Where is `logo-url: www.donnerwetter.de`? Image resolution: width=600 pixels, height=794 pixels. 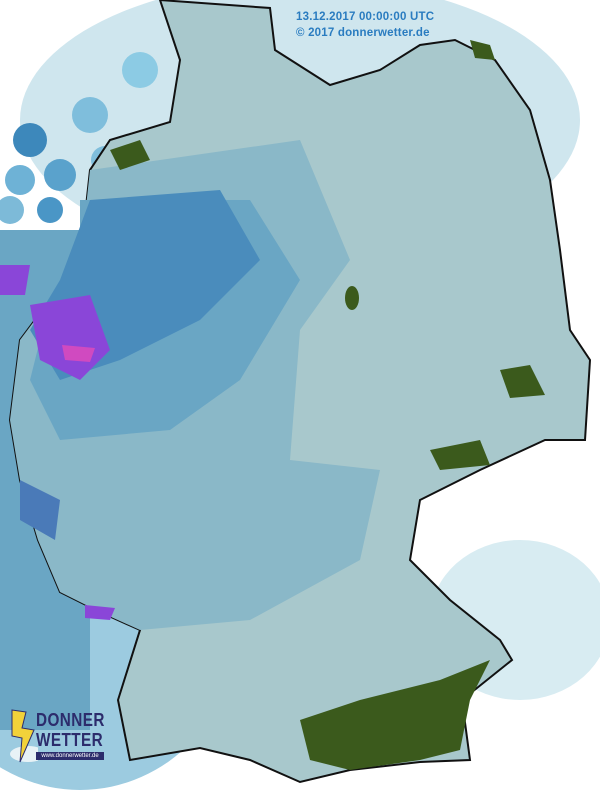
logo-url: www.donnerwetter.de is located at coordinates (70, 756).